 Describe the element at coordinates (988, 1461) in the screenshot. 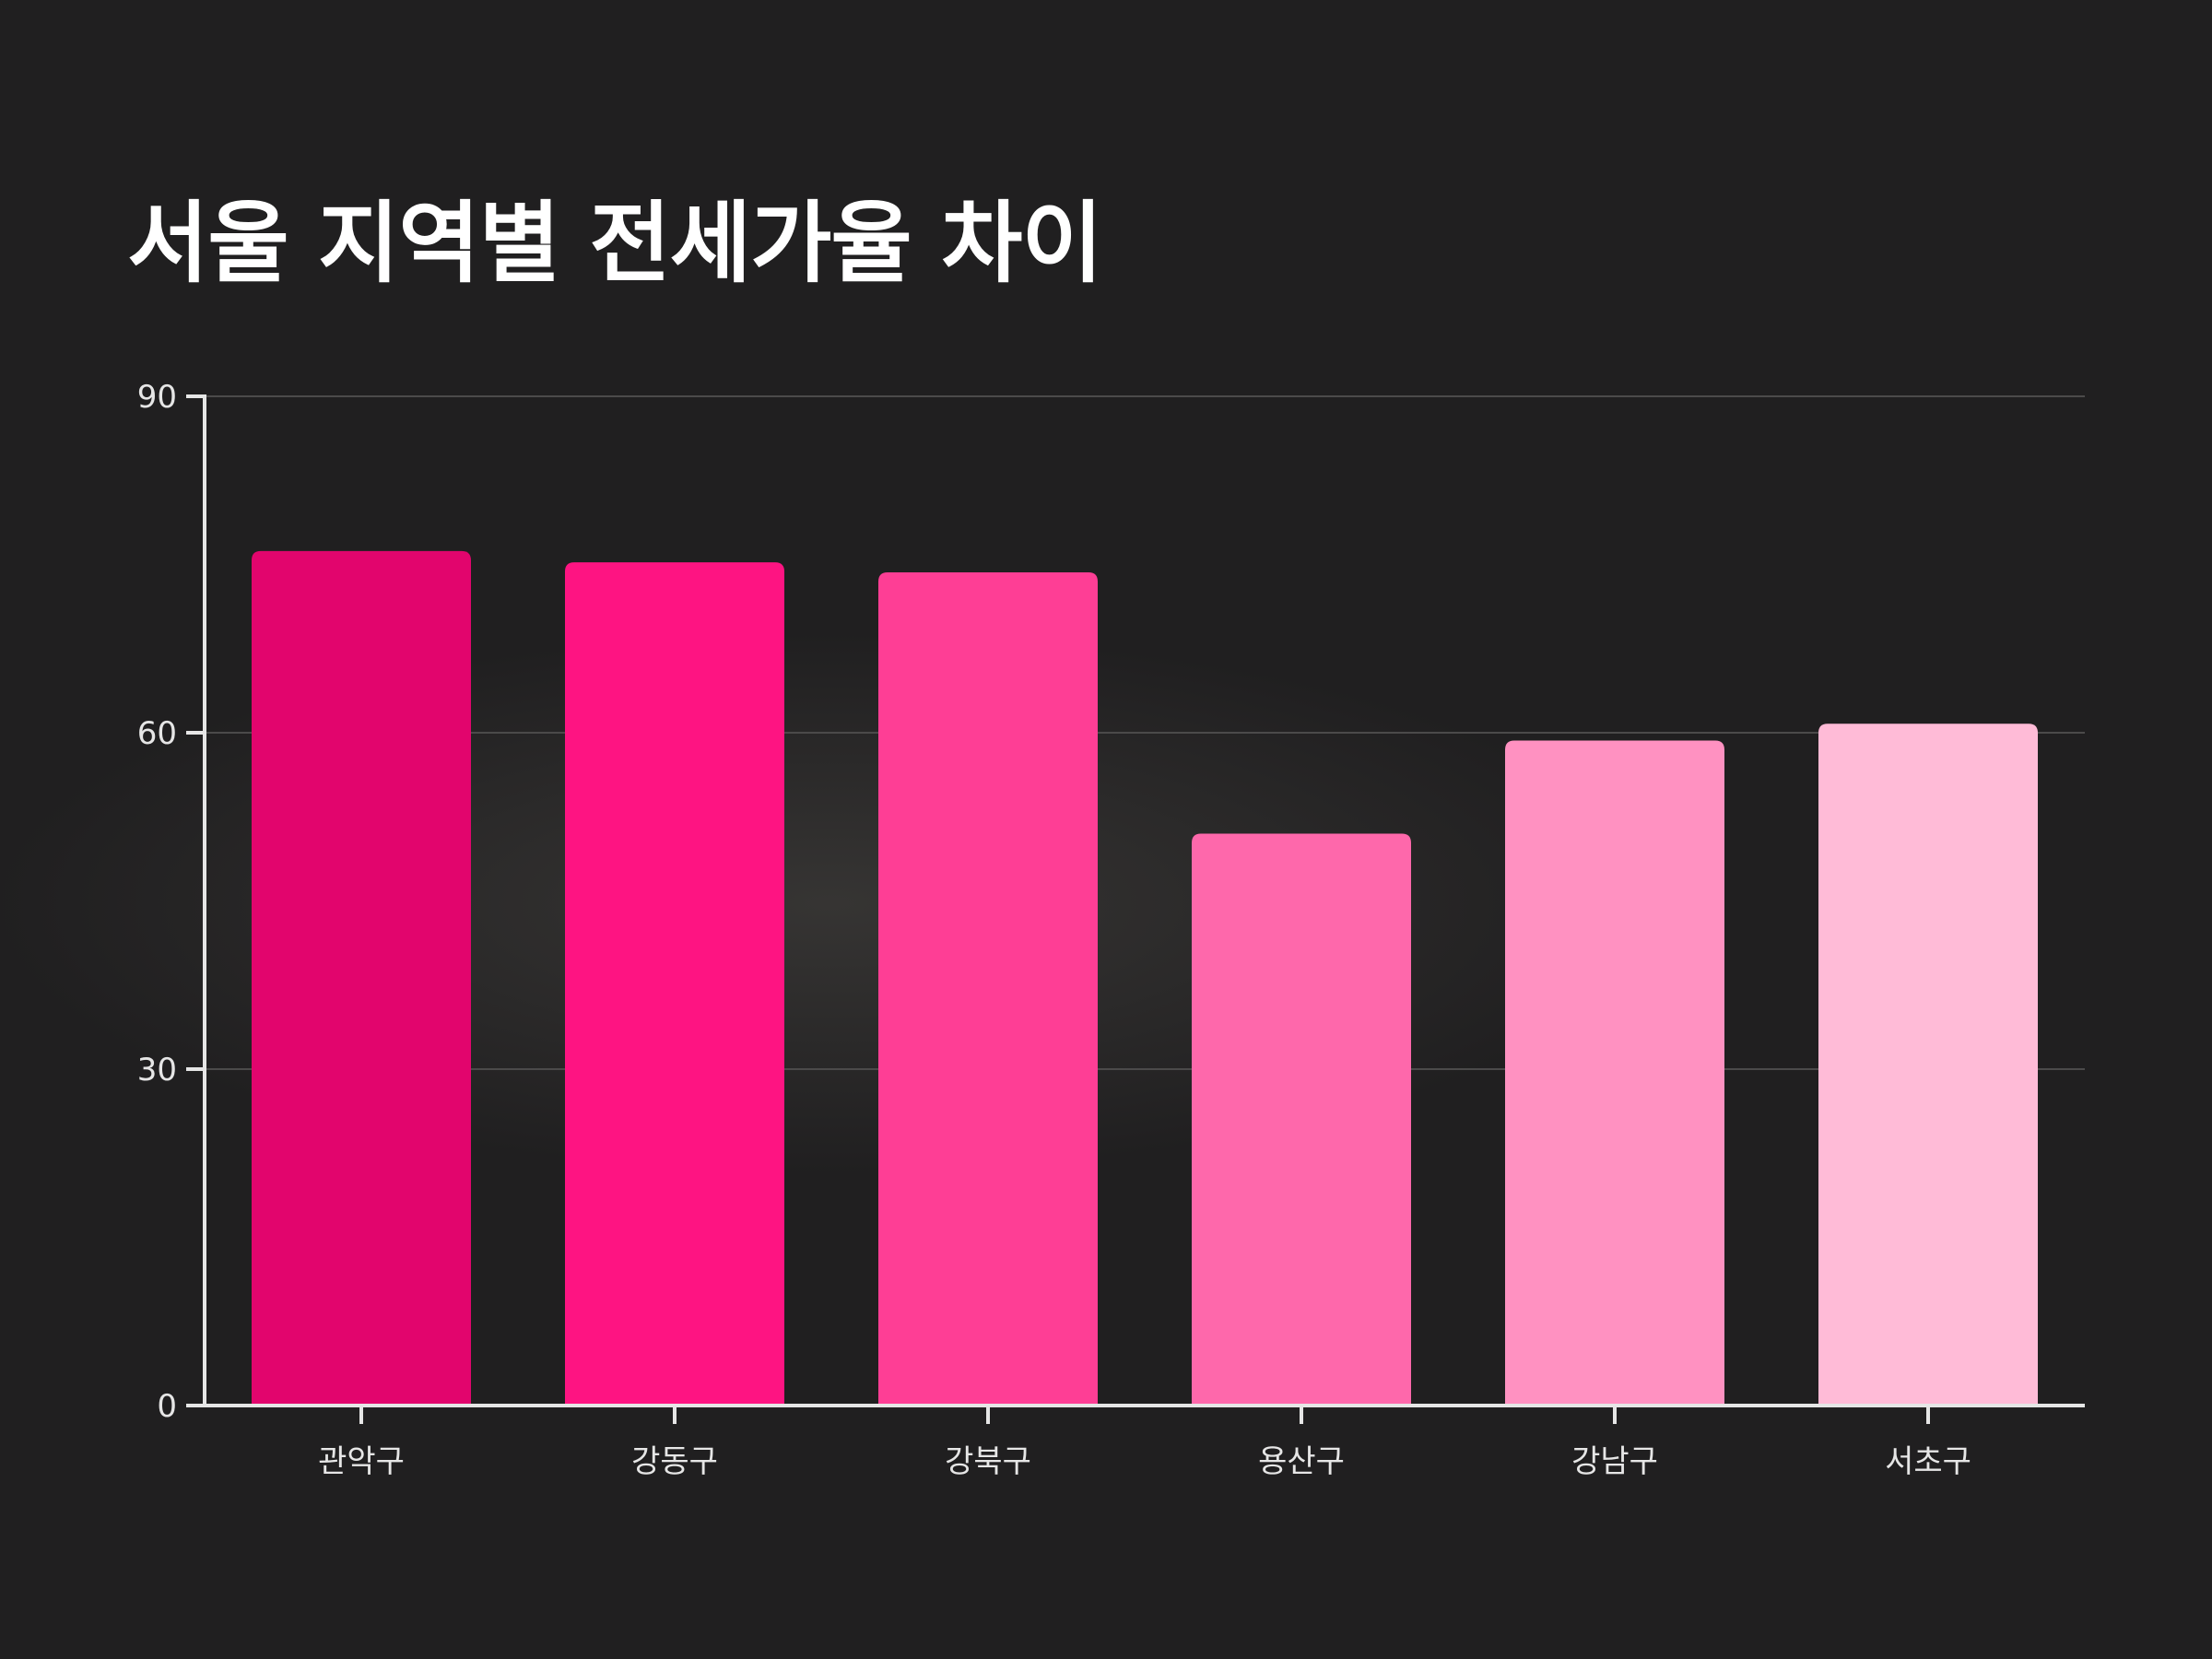

I see `x-tick-label: 강북구` at that location.